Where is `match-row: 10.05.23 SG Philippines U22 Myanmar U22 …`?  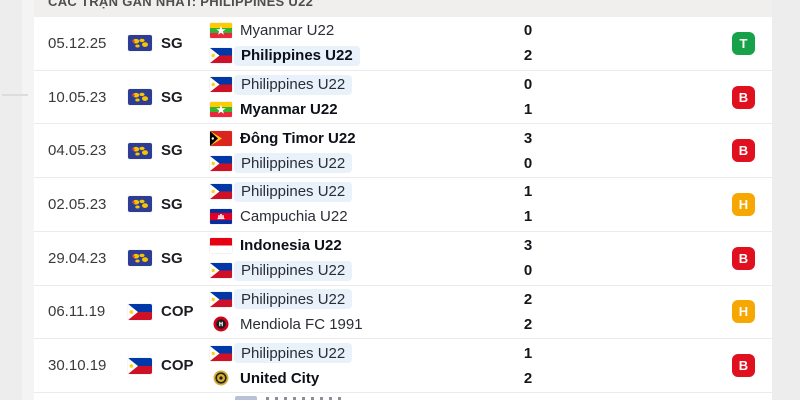
match-row: 10.05.23 SG Philippines U22 Myanmar U22 … is located at coordinates (403, 97).